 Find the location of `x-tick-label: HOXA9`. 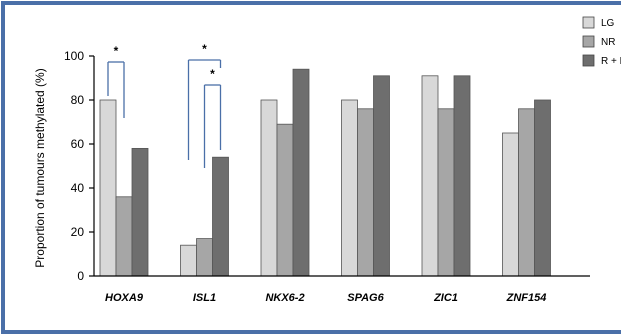

x-tick-label: HOXA9 is located at coordinates (124, 298).